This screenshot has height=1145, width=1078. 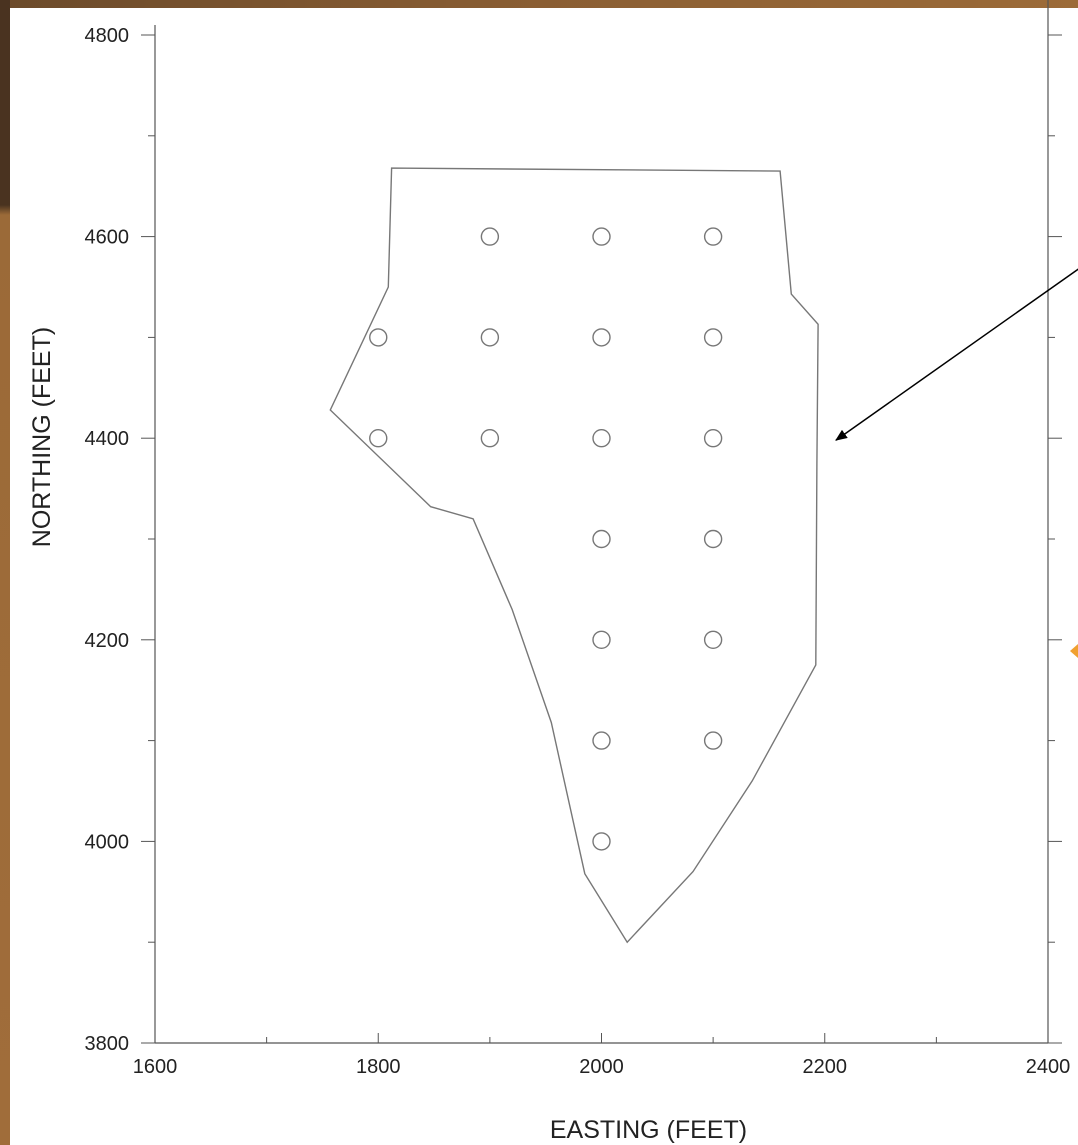 I want to click on x-tick-label: 2200, so click(x=825, y=1067).